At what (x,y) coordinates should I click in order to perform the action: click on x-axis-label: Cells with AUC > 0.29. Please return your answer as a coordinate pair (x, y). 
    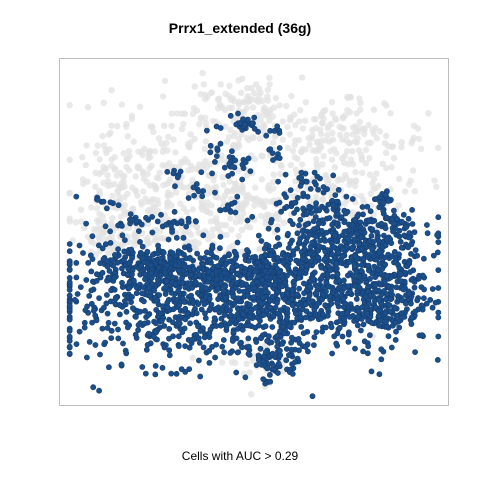
    Looking at the image, I should click on (240, 456).